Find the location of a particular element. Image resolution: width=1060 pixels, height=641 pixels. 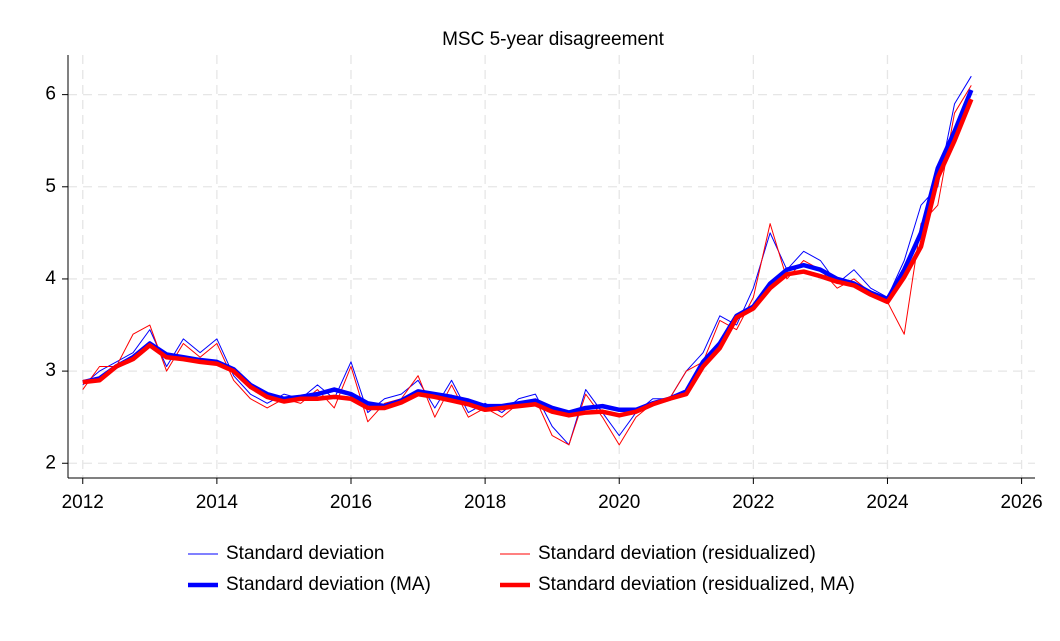

x-tick-label: 2026 is located at coordinates (1021, 502).